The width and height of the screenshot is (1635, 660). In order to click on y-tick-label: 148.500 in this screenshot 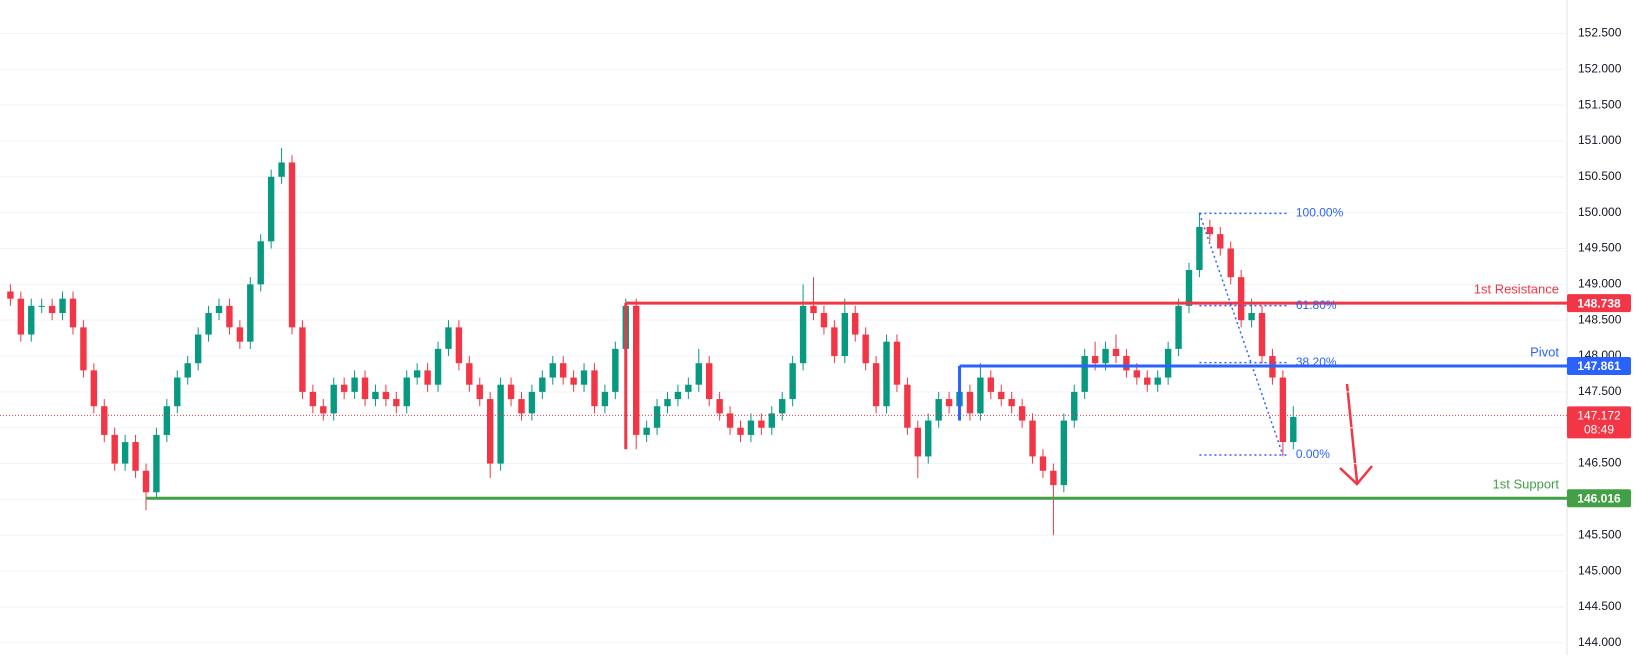, I will do `click(1600, 319)`.